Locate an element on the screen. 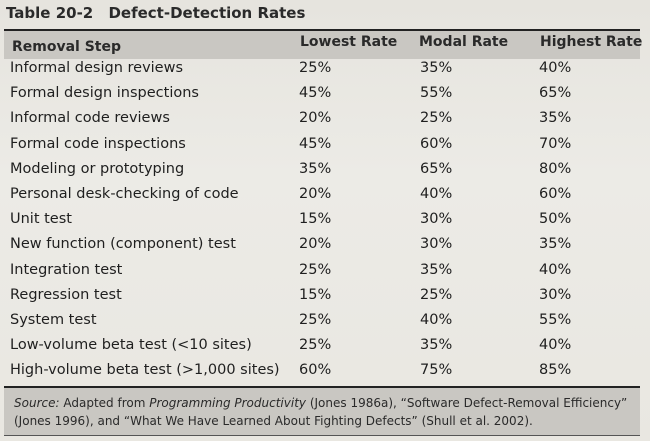  source-text-before: Adapted from is located at coordinates (104, 403).